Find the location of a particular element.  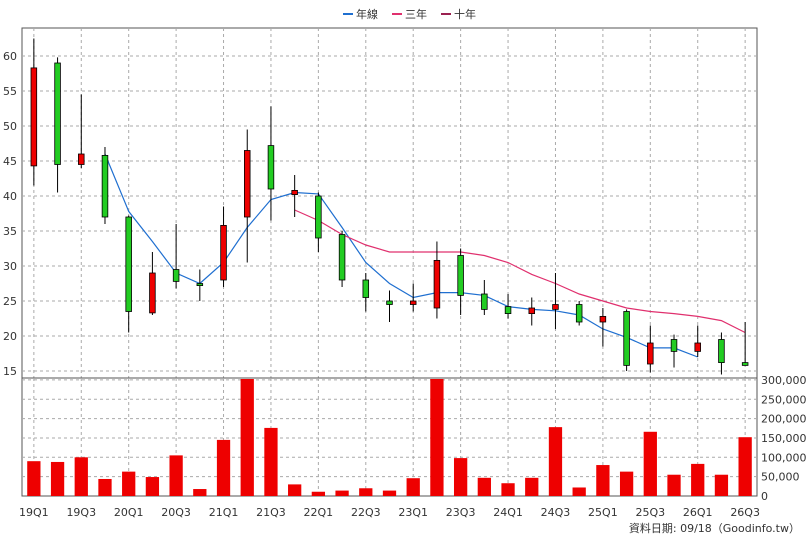

x-tick-label: 20Q1 is located at coordinates (129, 512).